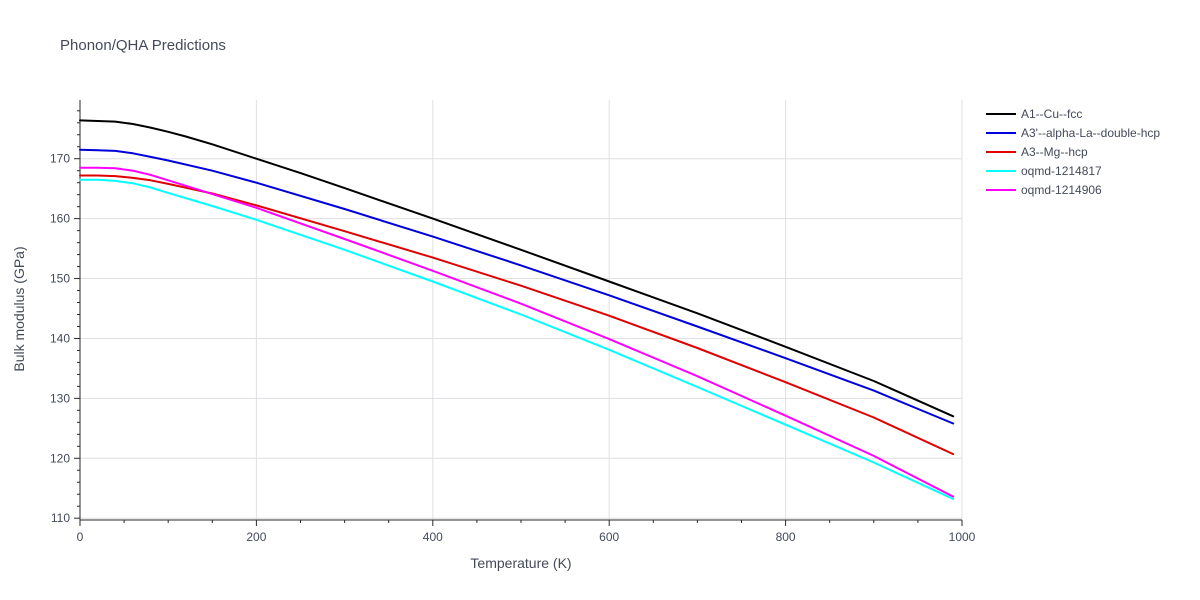 This screenshot has height=600, width=1200. I want to click on x-axis-title: Temperature (K), so click(520, 563).